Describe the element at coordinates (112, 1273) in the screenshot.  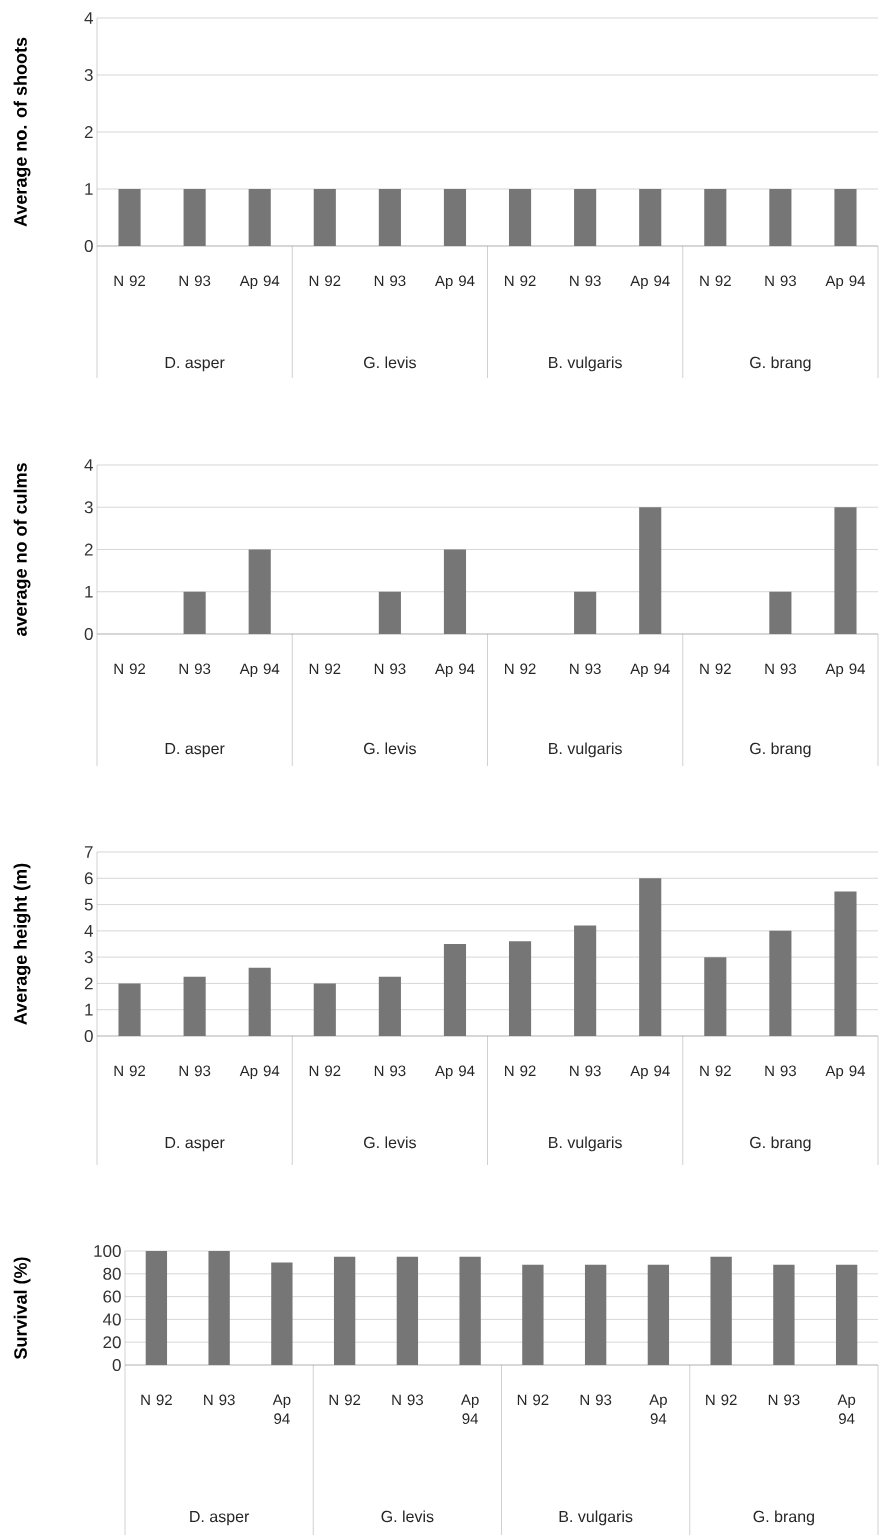
I see `y-tick-label: 80` at that location.